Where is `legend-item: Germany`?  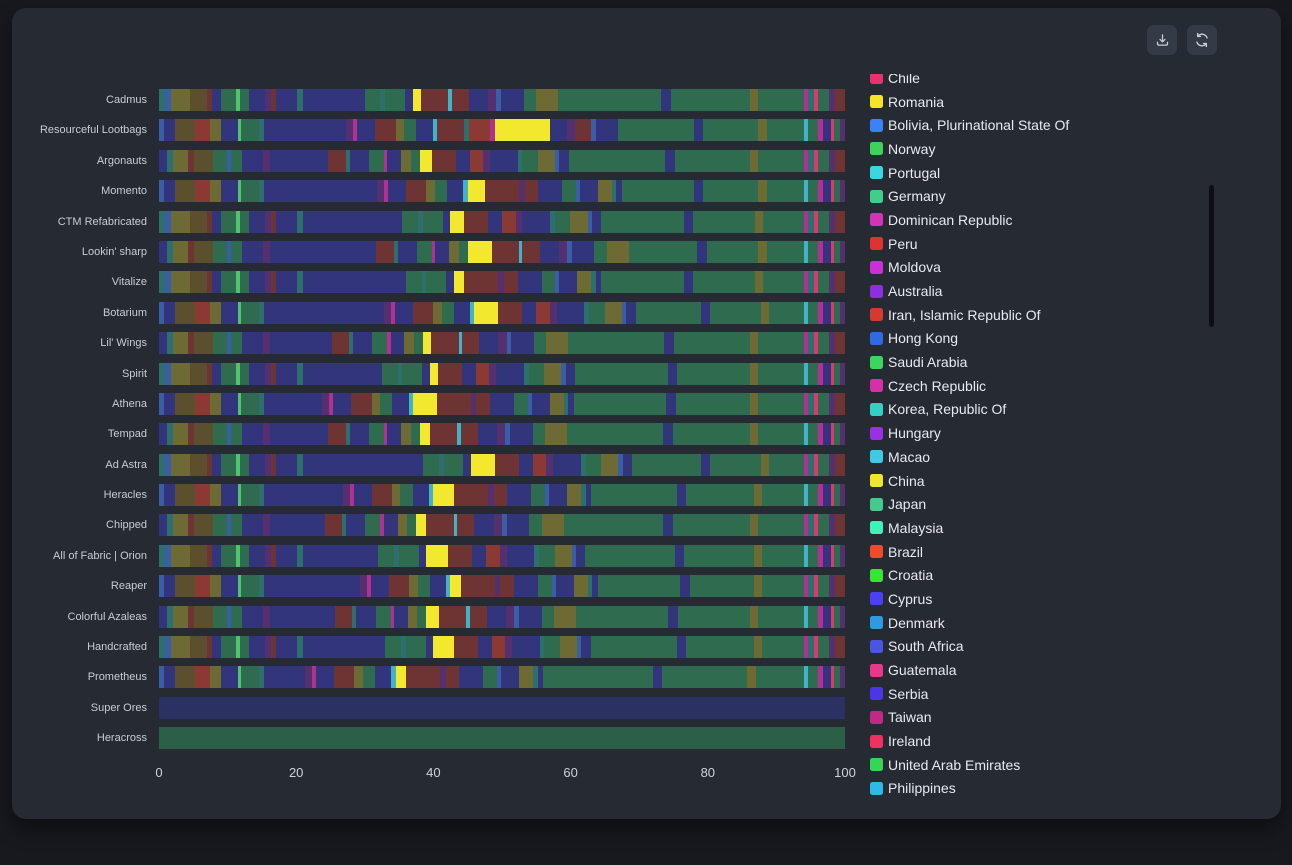
legend-item: Germany is located at coordinates (1044, 196).